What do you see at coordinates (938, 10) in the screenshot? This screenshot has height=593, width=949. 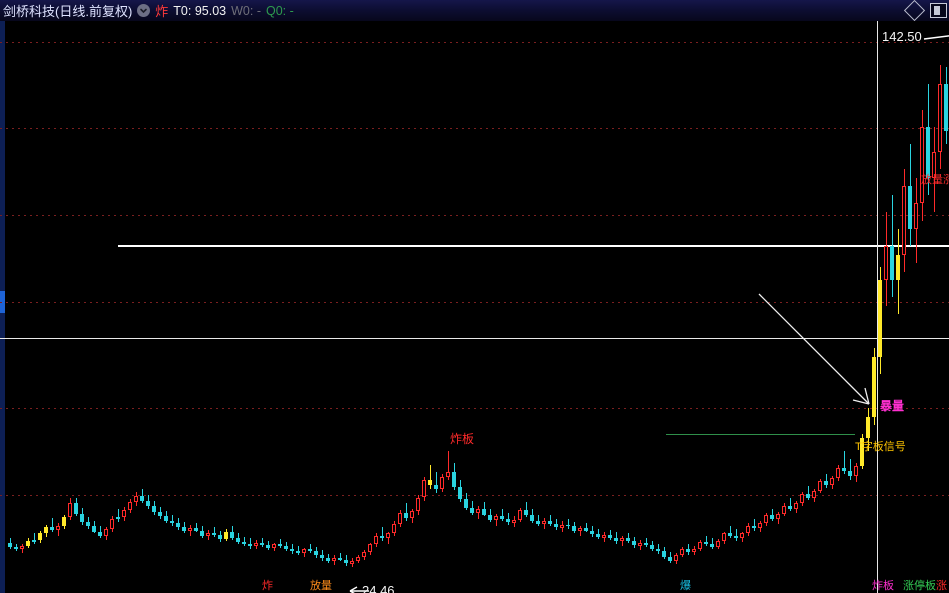 I see `window-restore-icon` at bounding box center [938, 10].